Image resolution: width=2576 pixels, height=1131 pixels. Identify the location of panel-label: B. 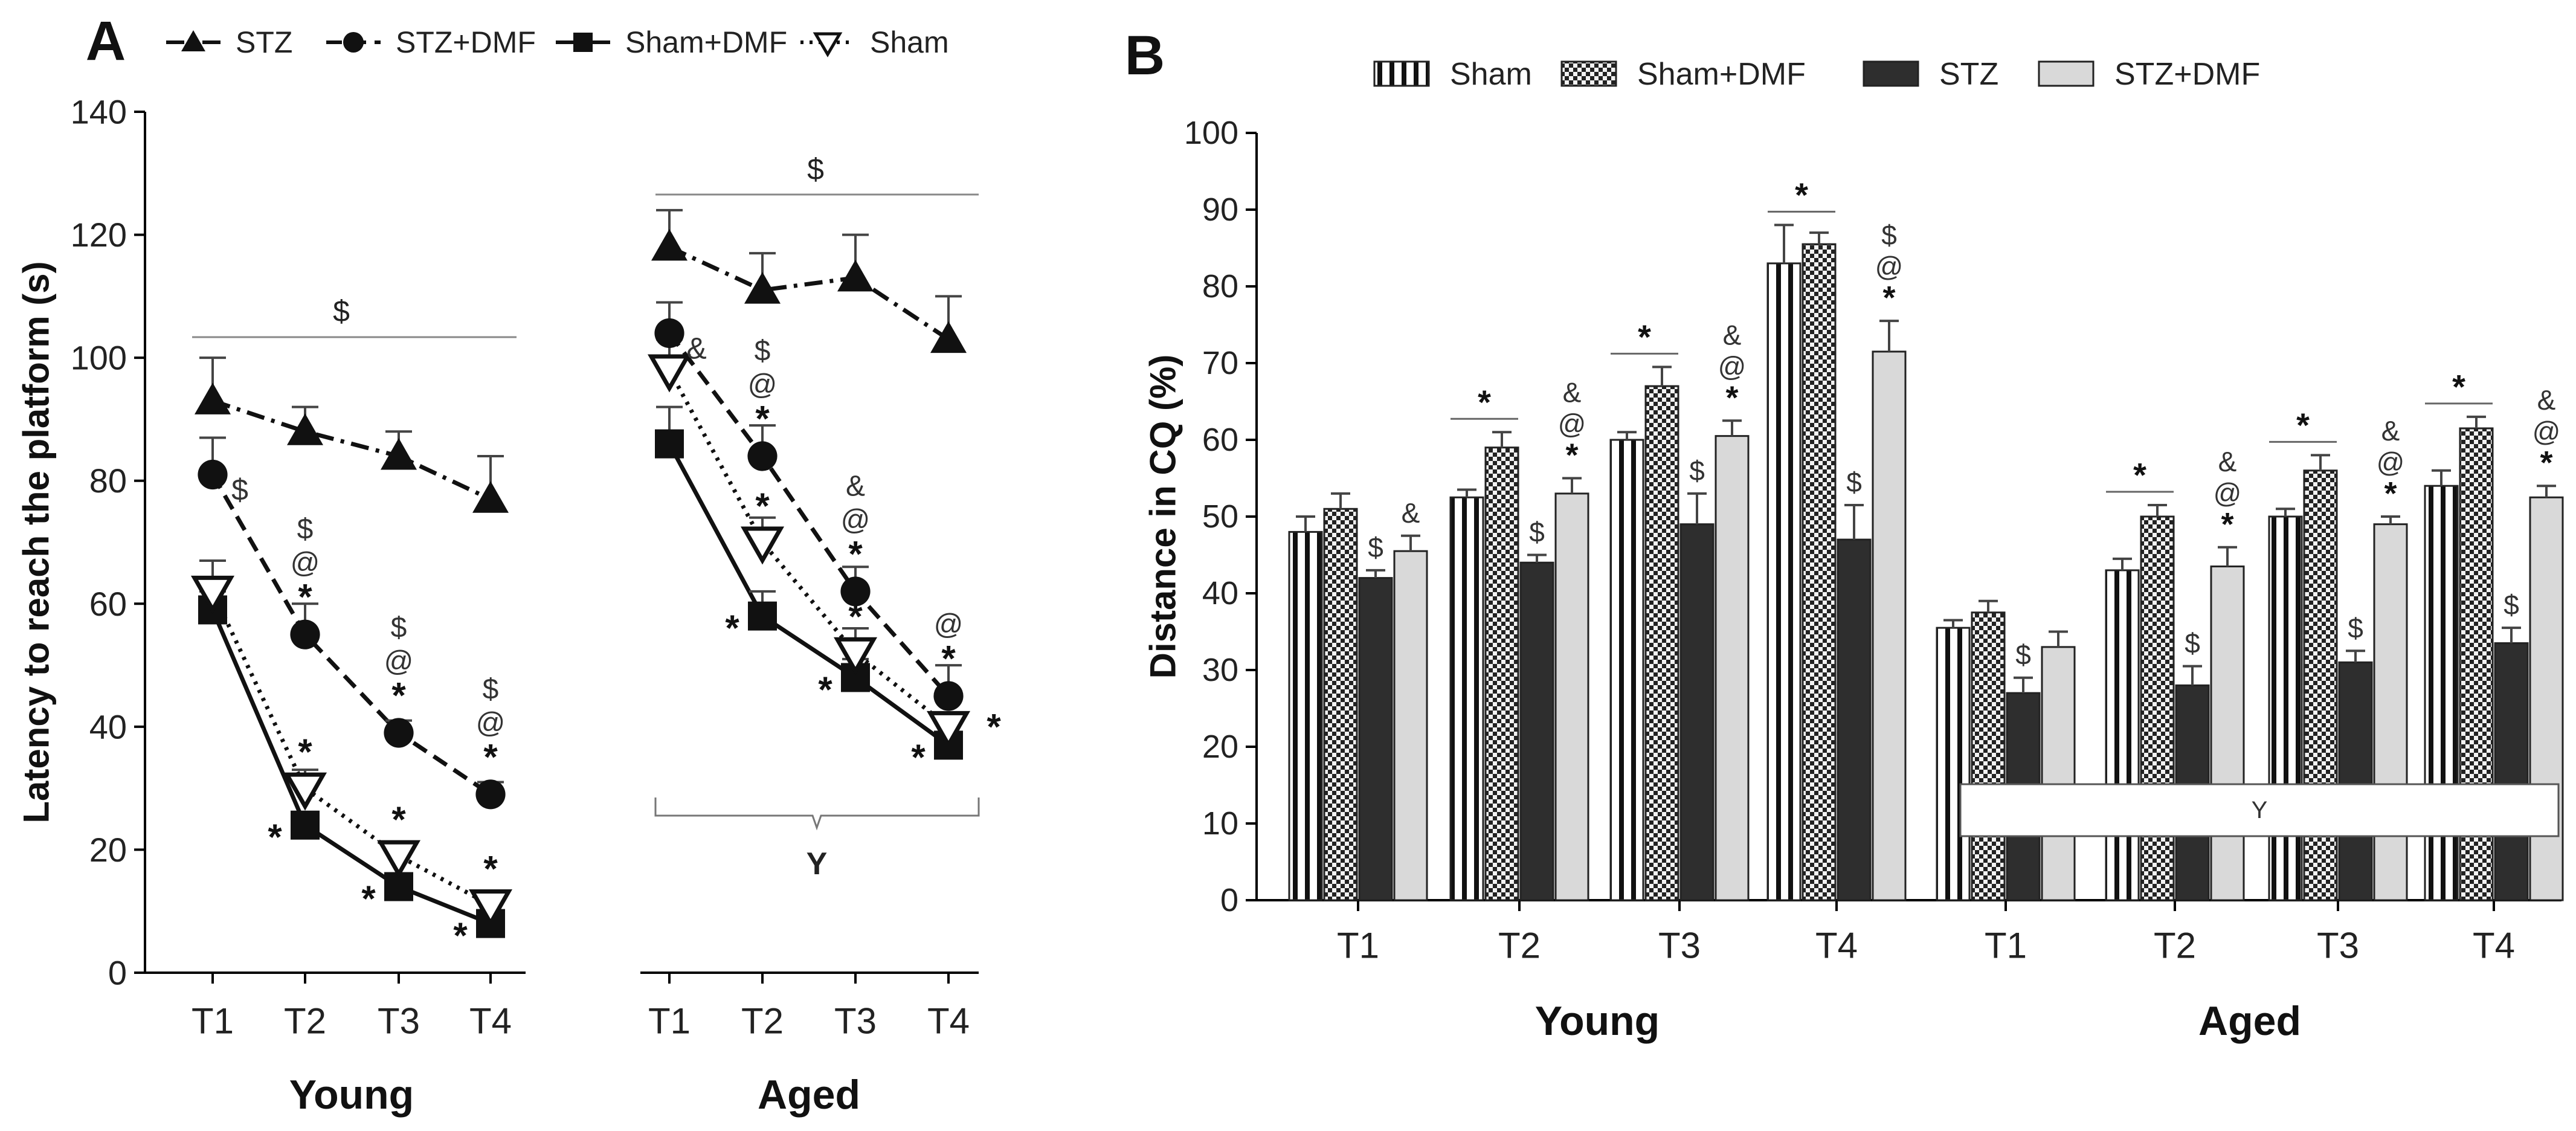
(1145, 55).